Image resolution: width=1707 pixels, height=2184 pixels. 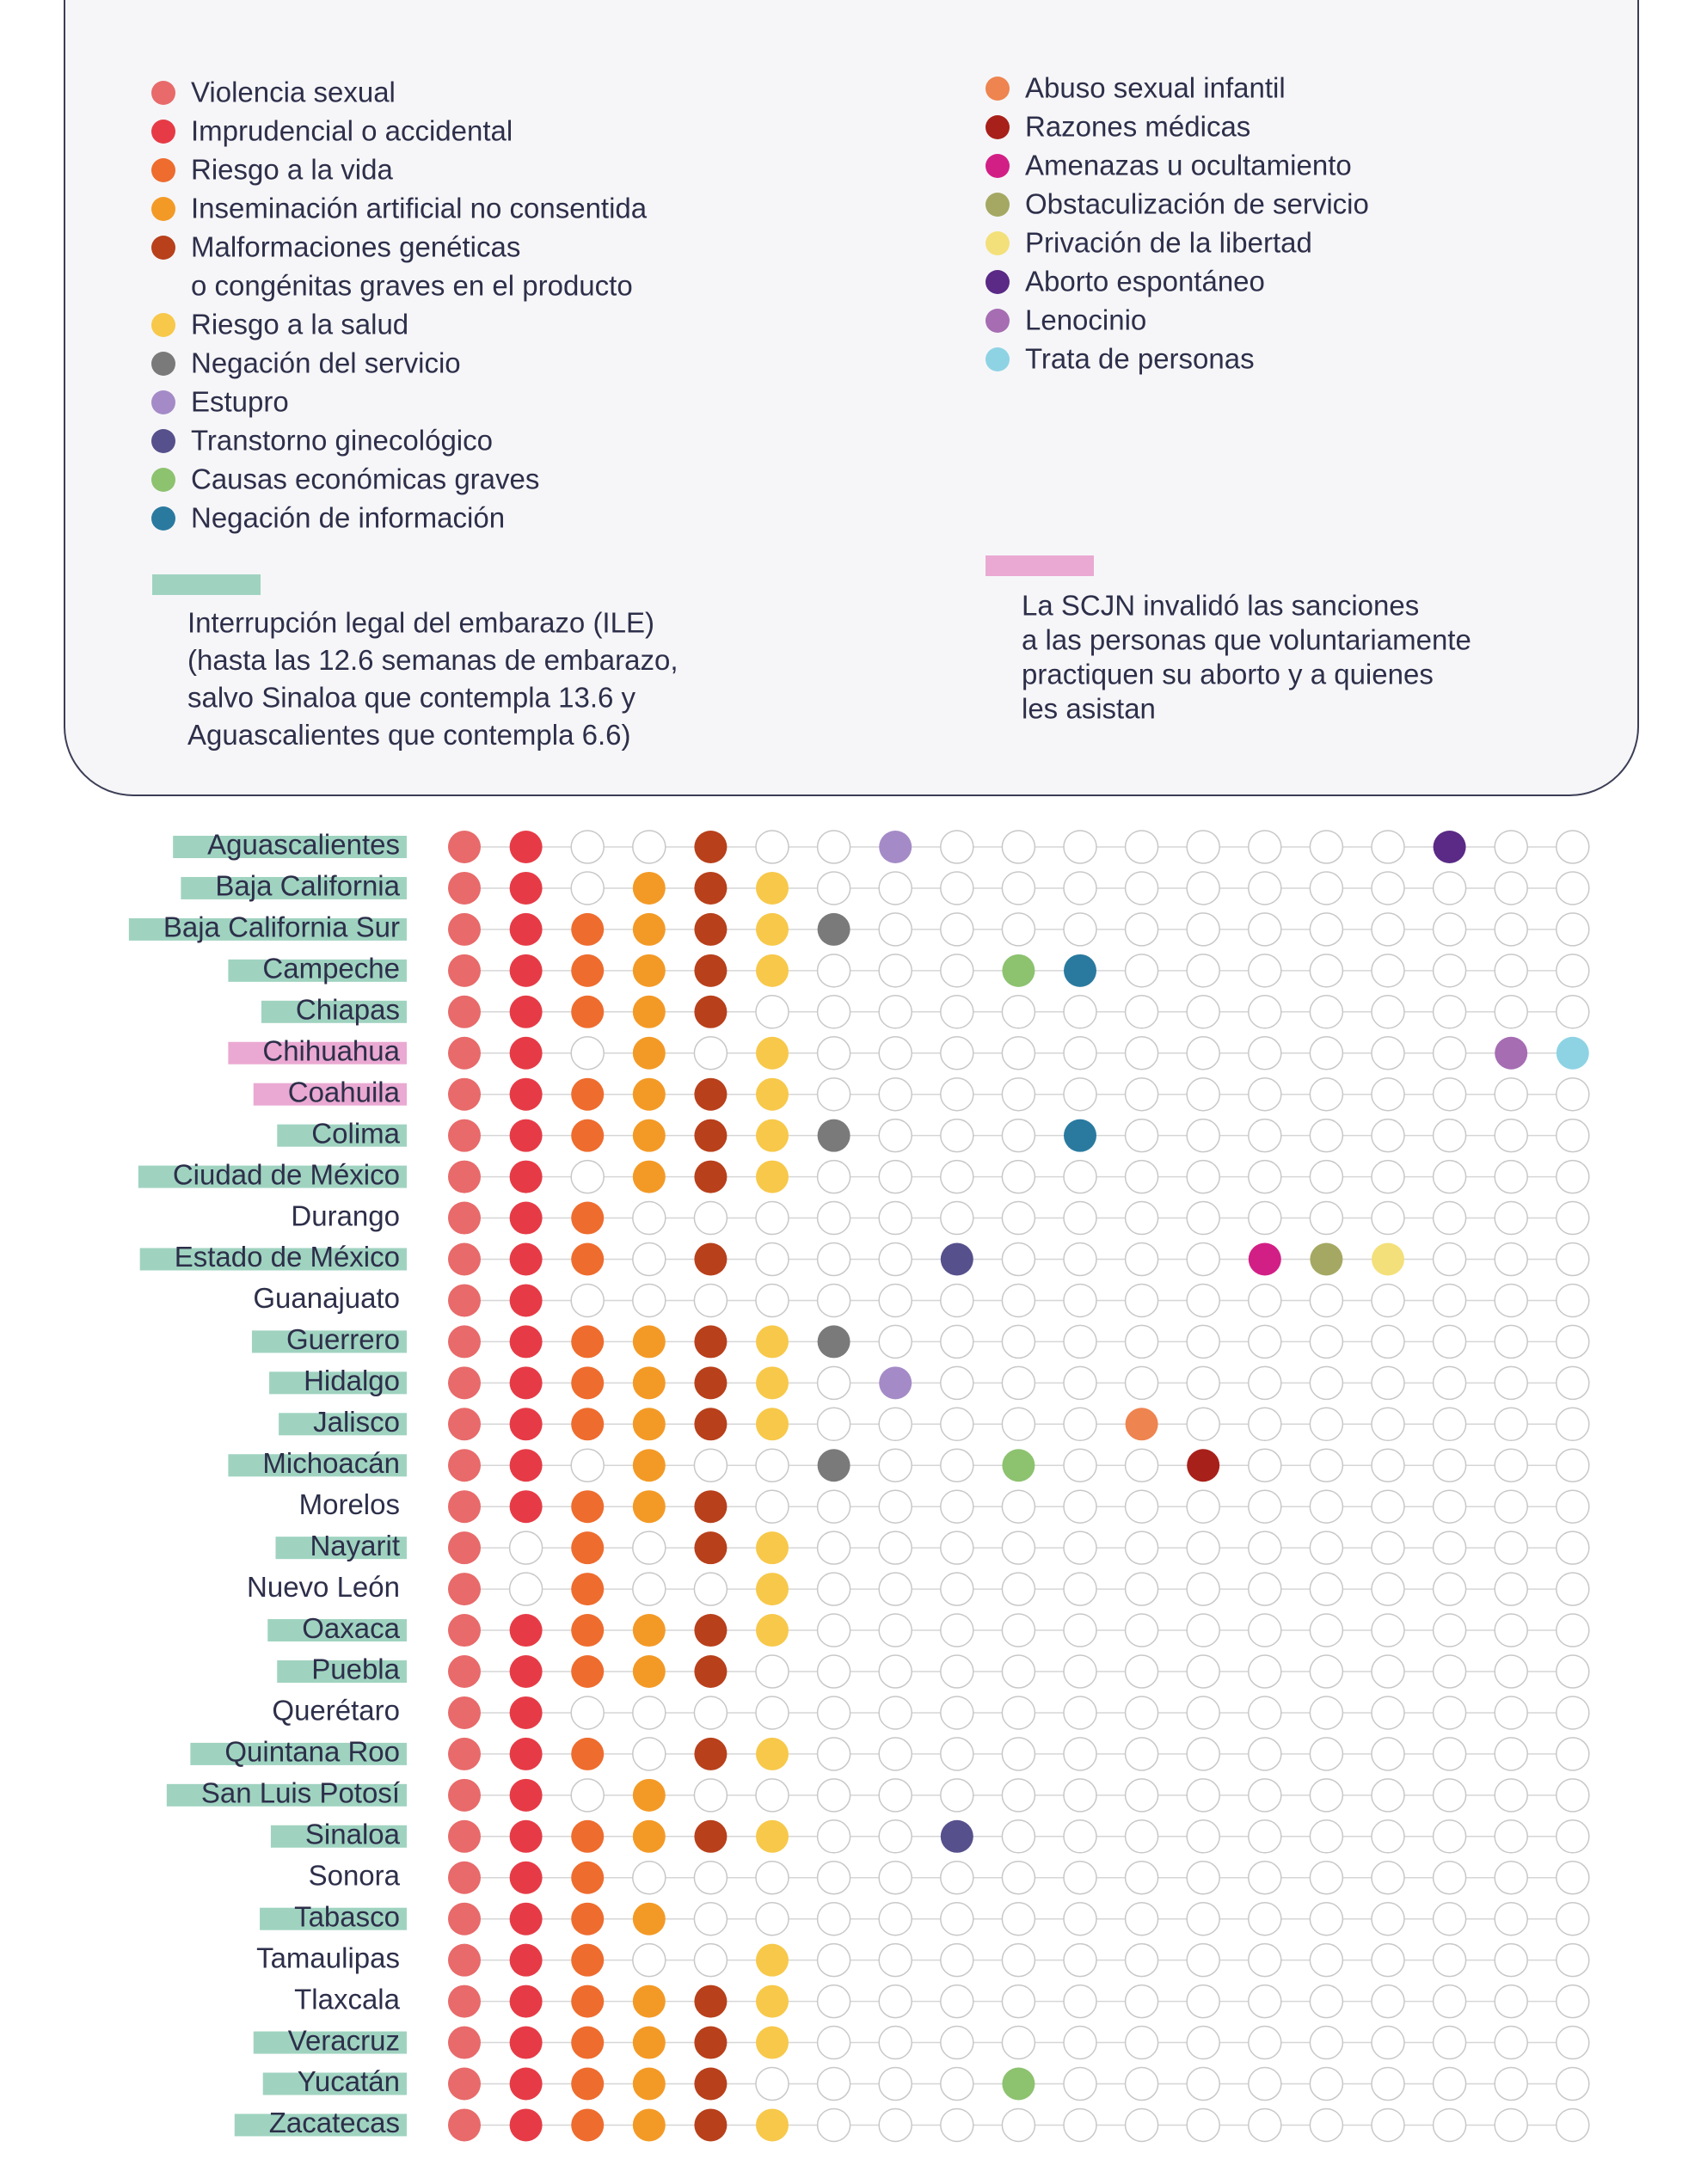 I want to click on state-label: Tabasco, so click(x=347, y=1916).